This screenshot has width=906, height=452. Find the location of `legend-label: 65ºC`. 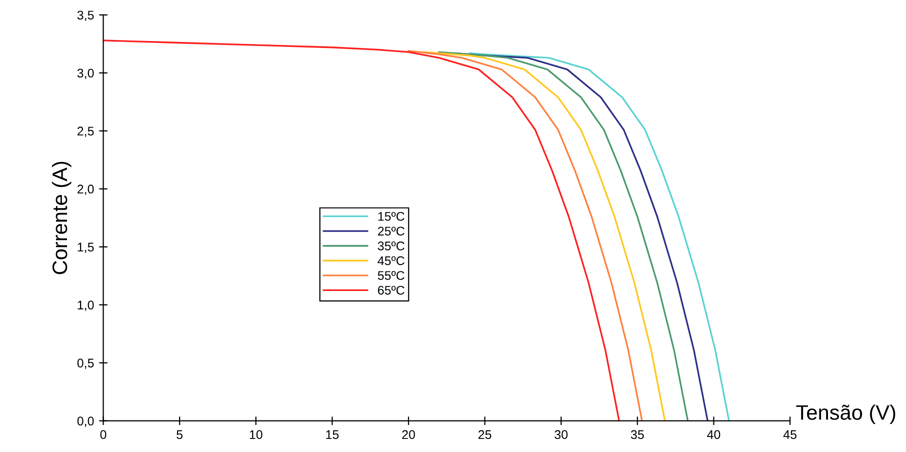

legend-label: 65ºC is located at coordinates (391, 290).